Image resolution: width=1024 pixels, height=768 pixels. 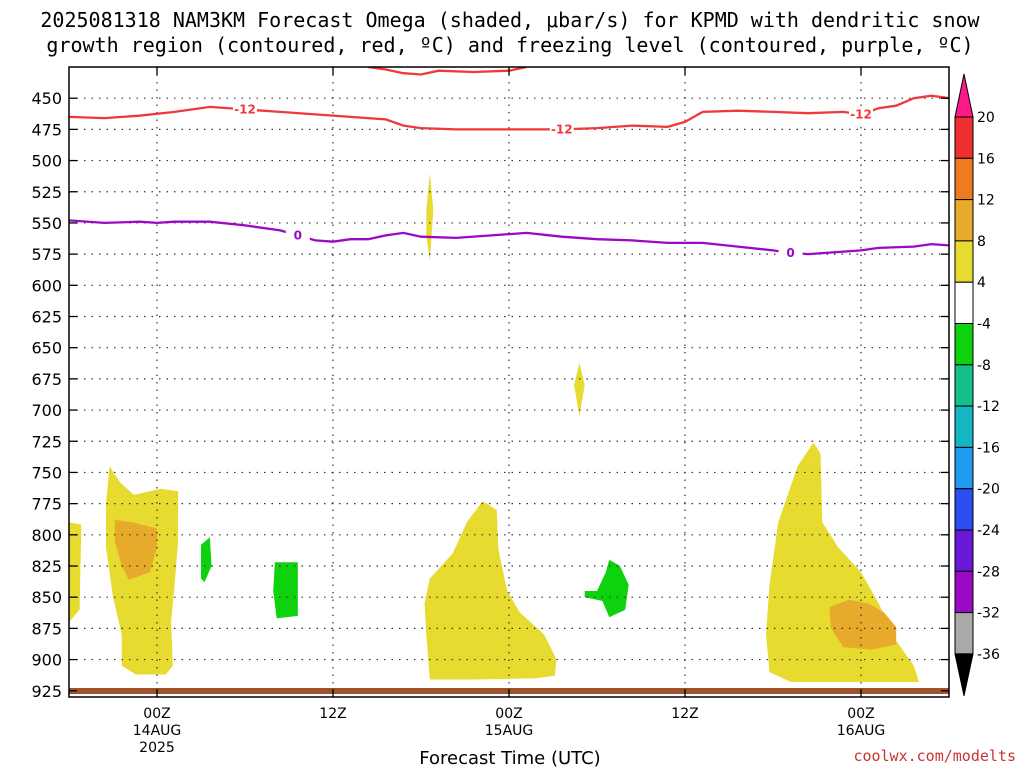 I want to click on y-tick-label: 475, so click(x=46, y=129).